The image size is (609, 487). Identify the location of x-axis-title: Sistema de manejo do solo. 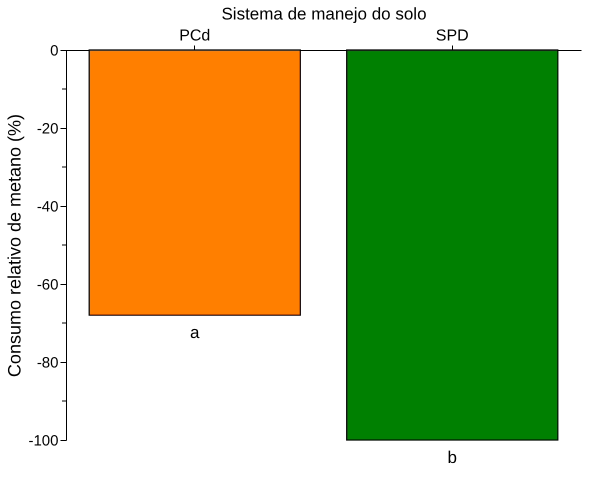
(324, 14).